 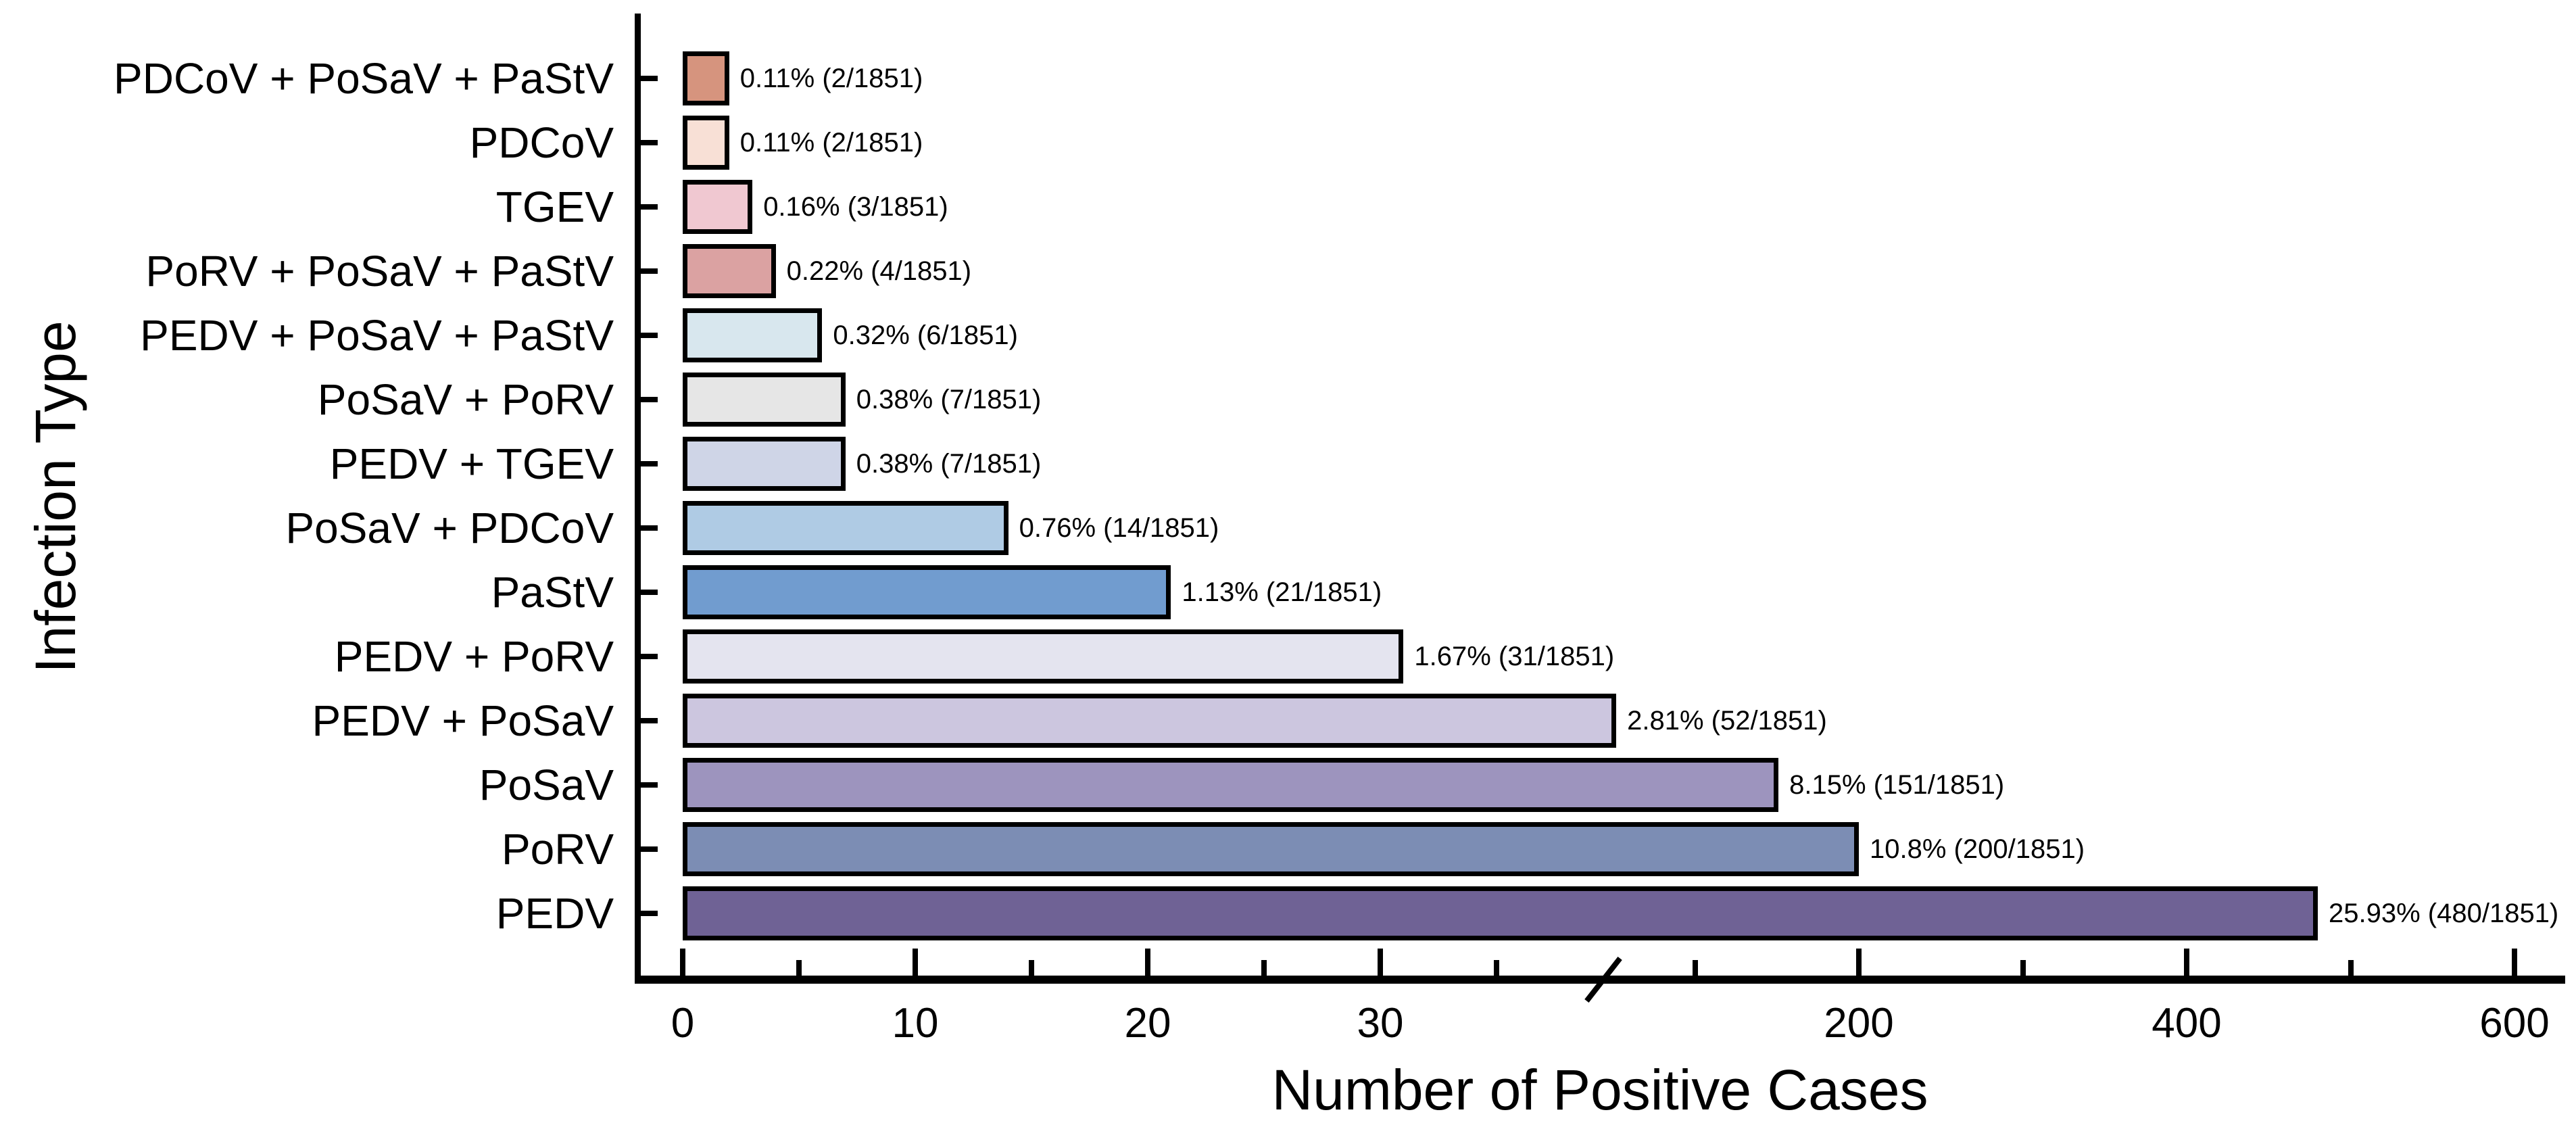 I want to click on bar-value-label: 0.22% (4/1851), so click(x=879, y=271).